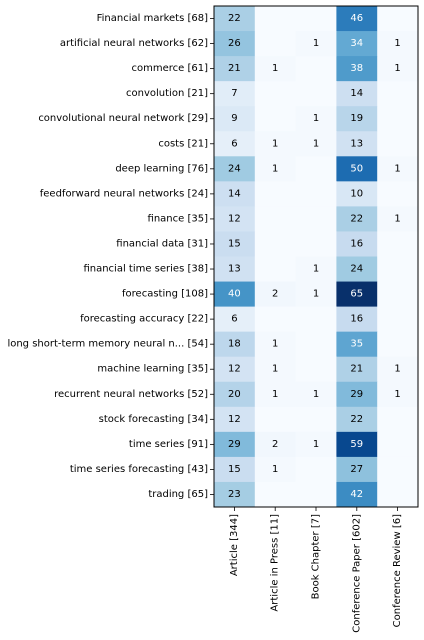 The image size is (424, 640). I want to click on cell-value-label: 26, so click(234, 43).